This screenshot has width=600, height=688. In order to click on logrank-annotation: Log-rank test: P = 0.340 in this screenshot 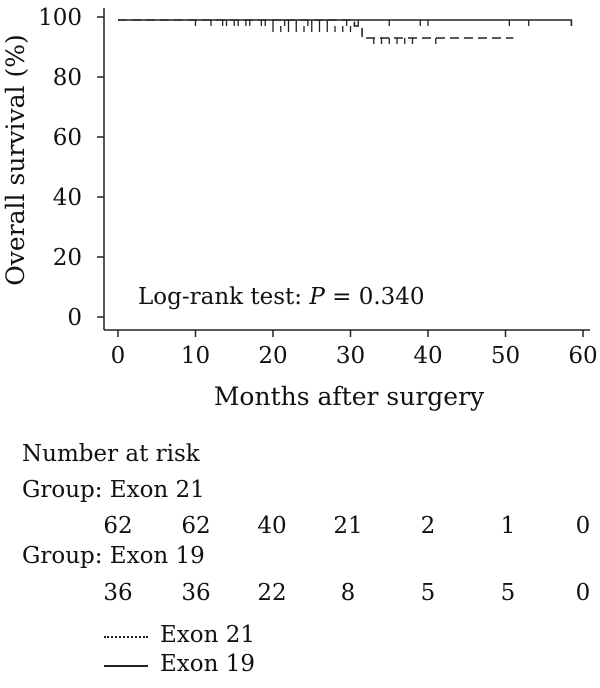, I will do `click(281, 297)`.